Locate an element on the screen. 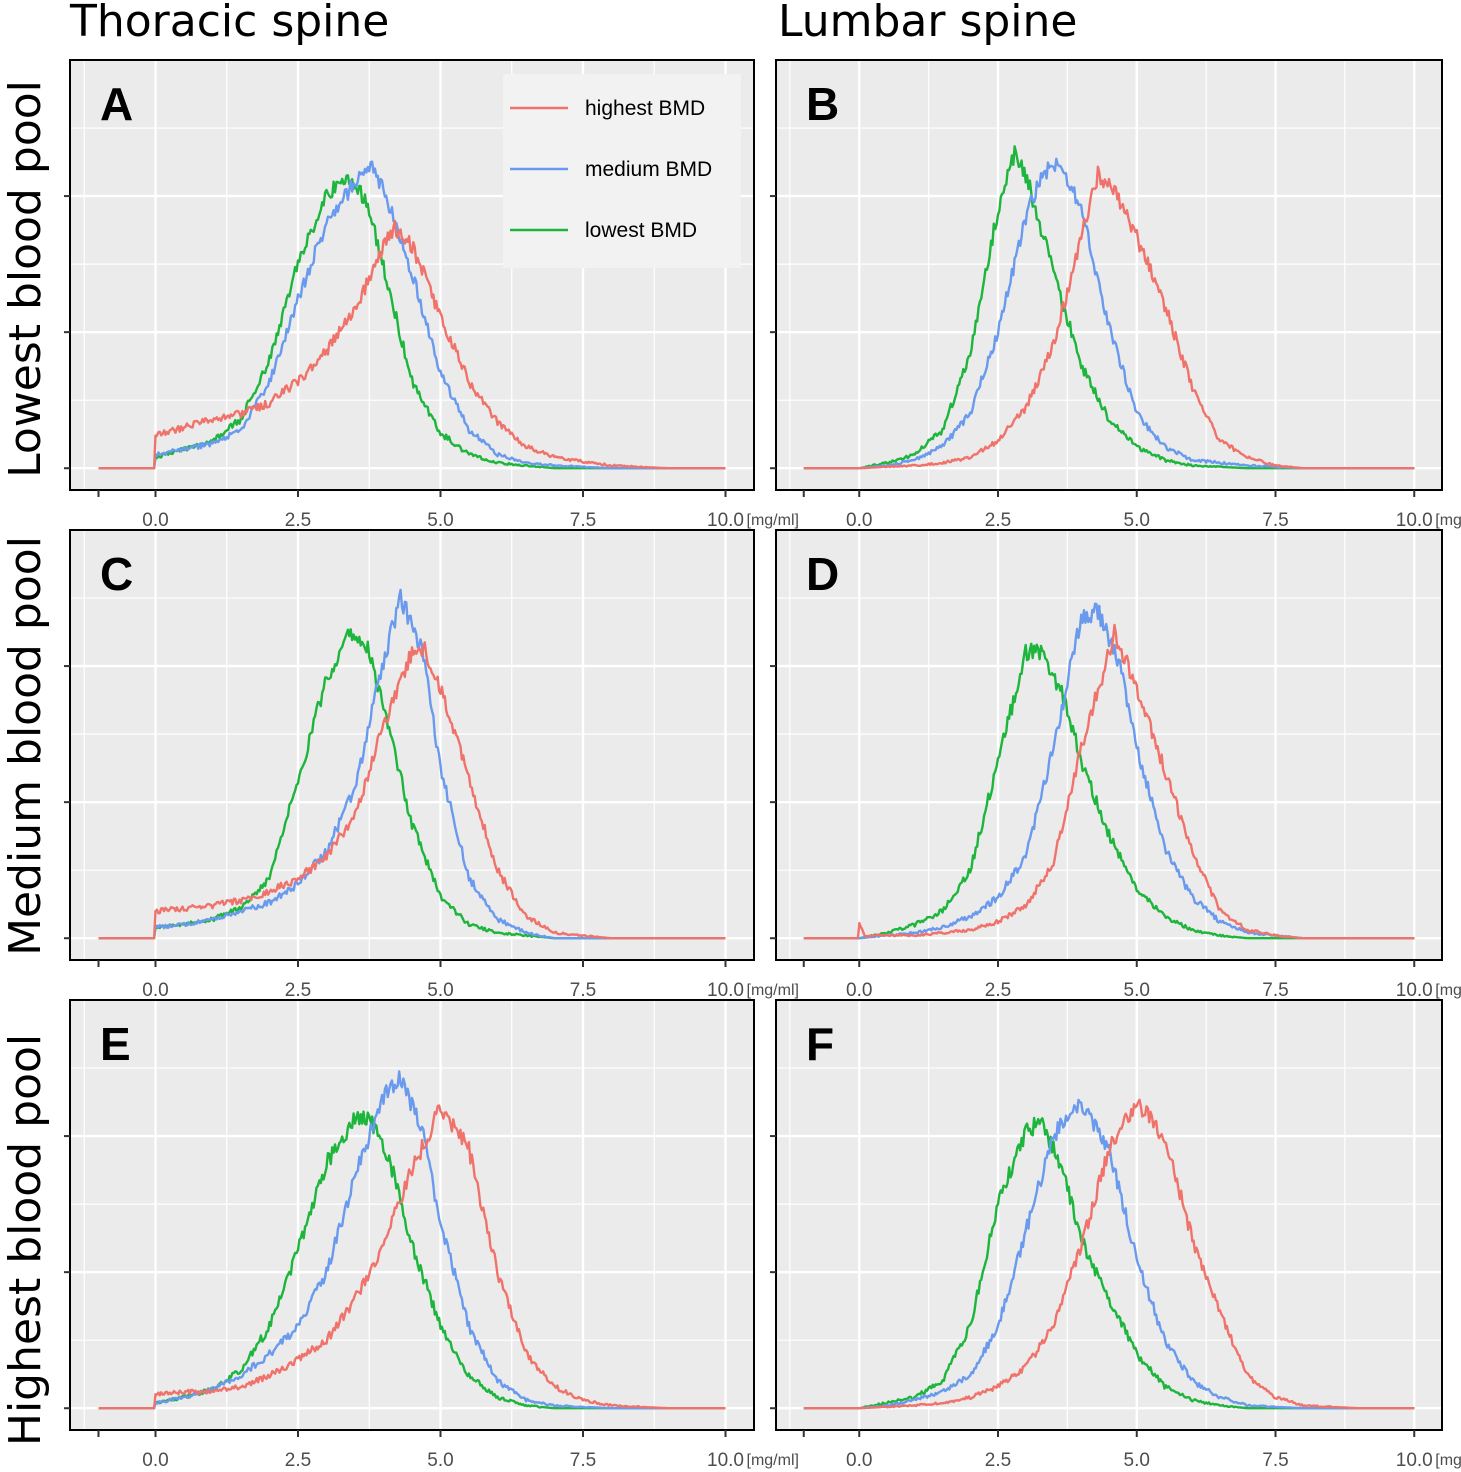  legend-label: highest BMD is located at coordinates (645, 108).